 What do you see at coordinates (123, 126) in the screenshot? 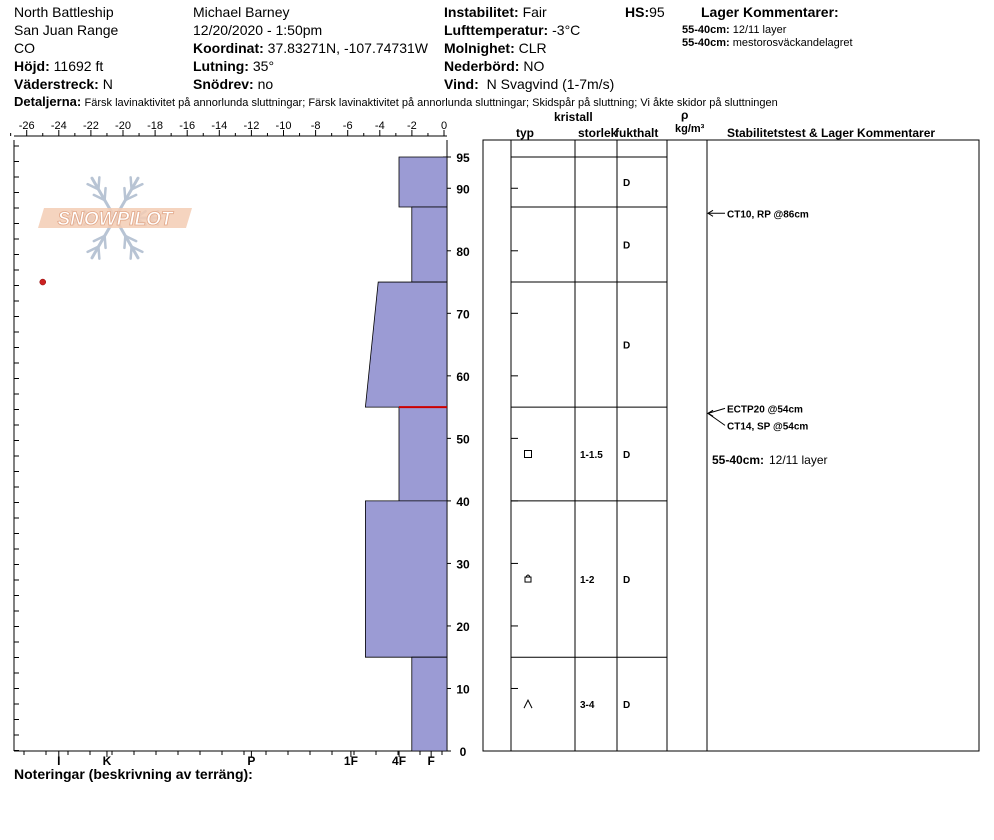
I see `temp-tick-label: -20` at bounding box center [123, 126].